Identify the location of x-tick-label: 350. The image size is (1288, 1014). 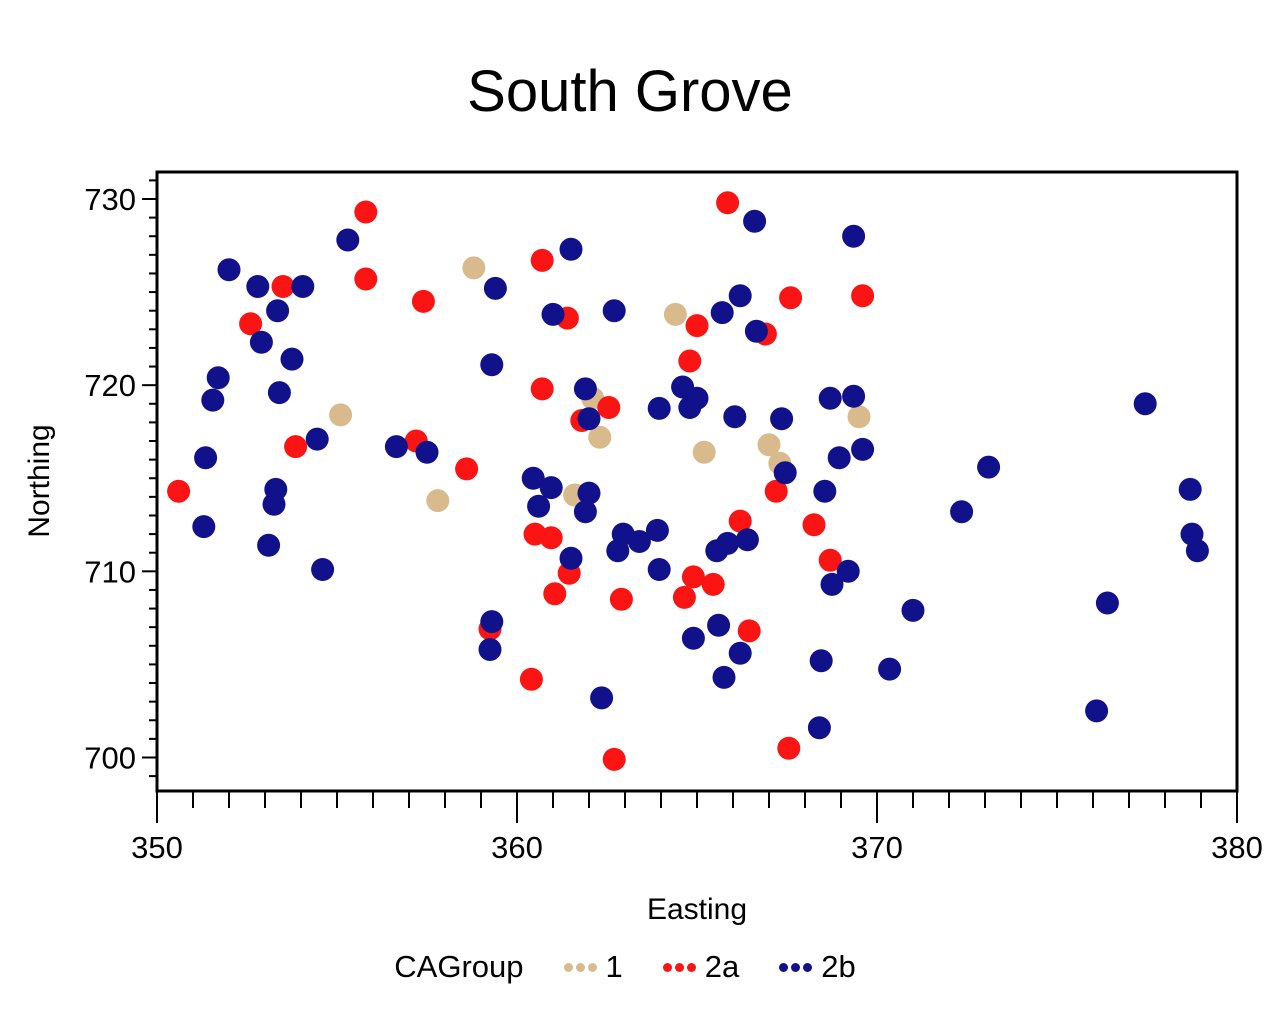
(157, 847).